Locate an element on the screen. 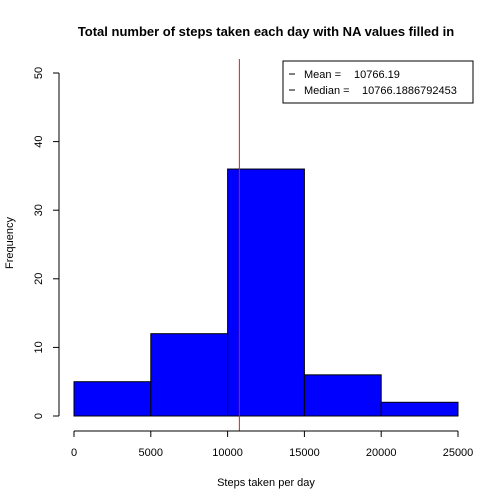  legend-entry-value: 10766.1886792453 is located at coordinates (409, 91).